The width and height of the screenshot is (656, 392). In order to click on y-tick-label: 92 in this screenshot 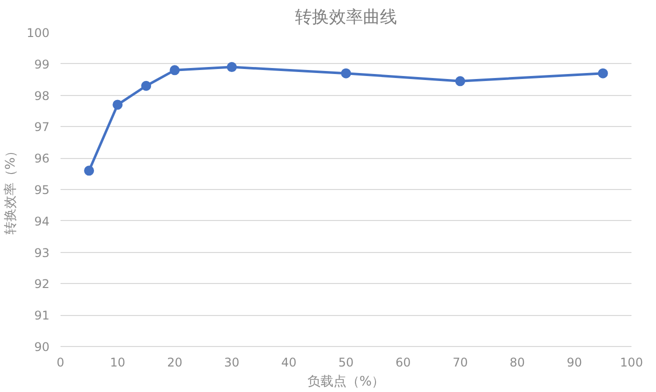, I will do `click(42, 284)`.